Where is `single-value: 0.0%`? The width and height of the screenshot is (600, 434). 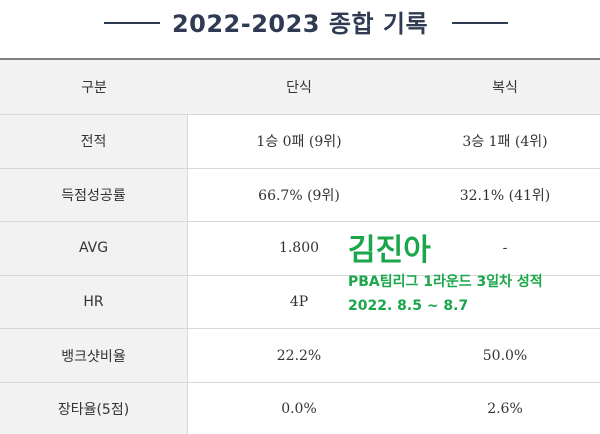
single-value: 0.0% is located at coordinates (299, 409).